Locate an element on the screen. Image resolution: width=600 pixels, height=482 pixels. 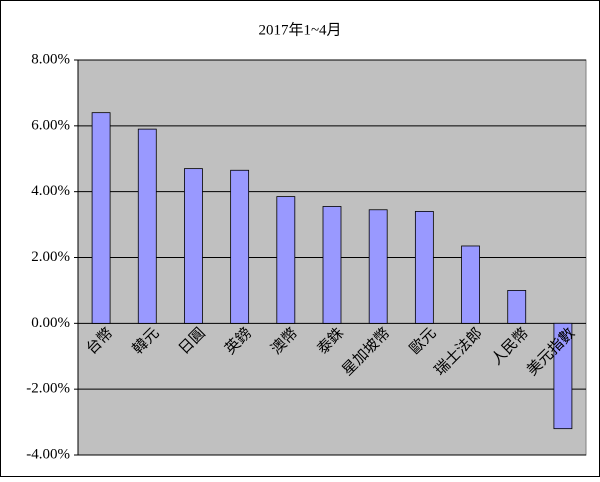
chart-title: 2017年1~4月 is located at coordinates (299, 29).